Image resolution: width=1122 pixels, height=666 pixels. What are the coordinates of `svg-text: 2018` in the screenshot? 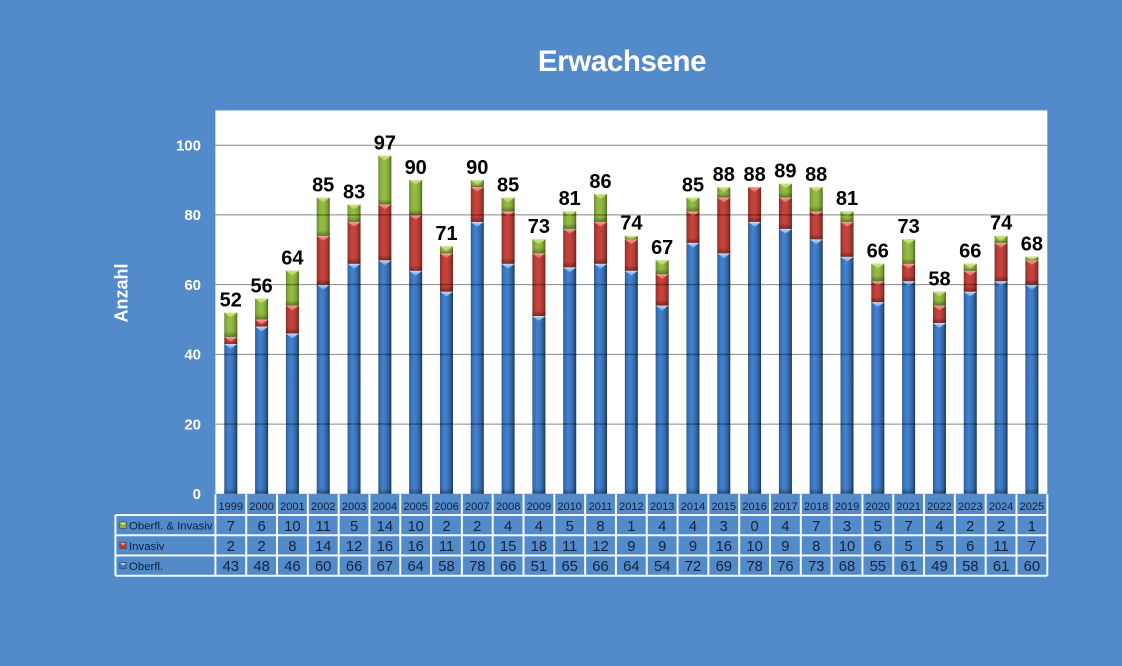 It's located at (816, 507).